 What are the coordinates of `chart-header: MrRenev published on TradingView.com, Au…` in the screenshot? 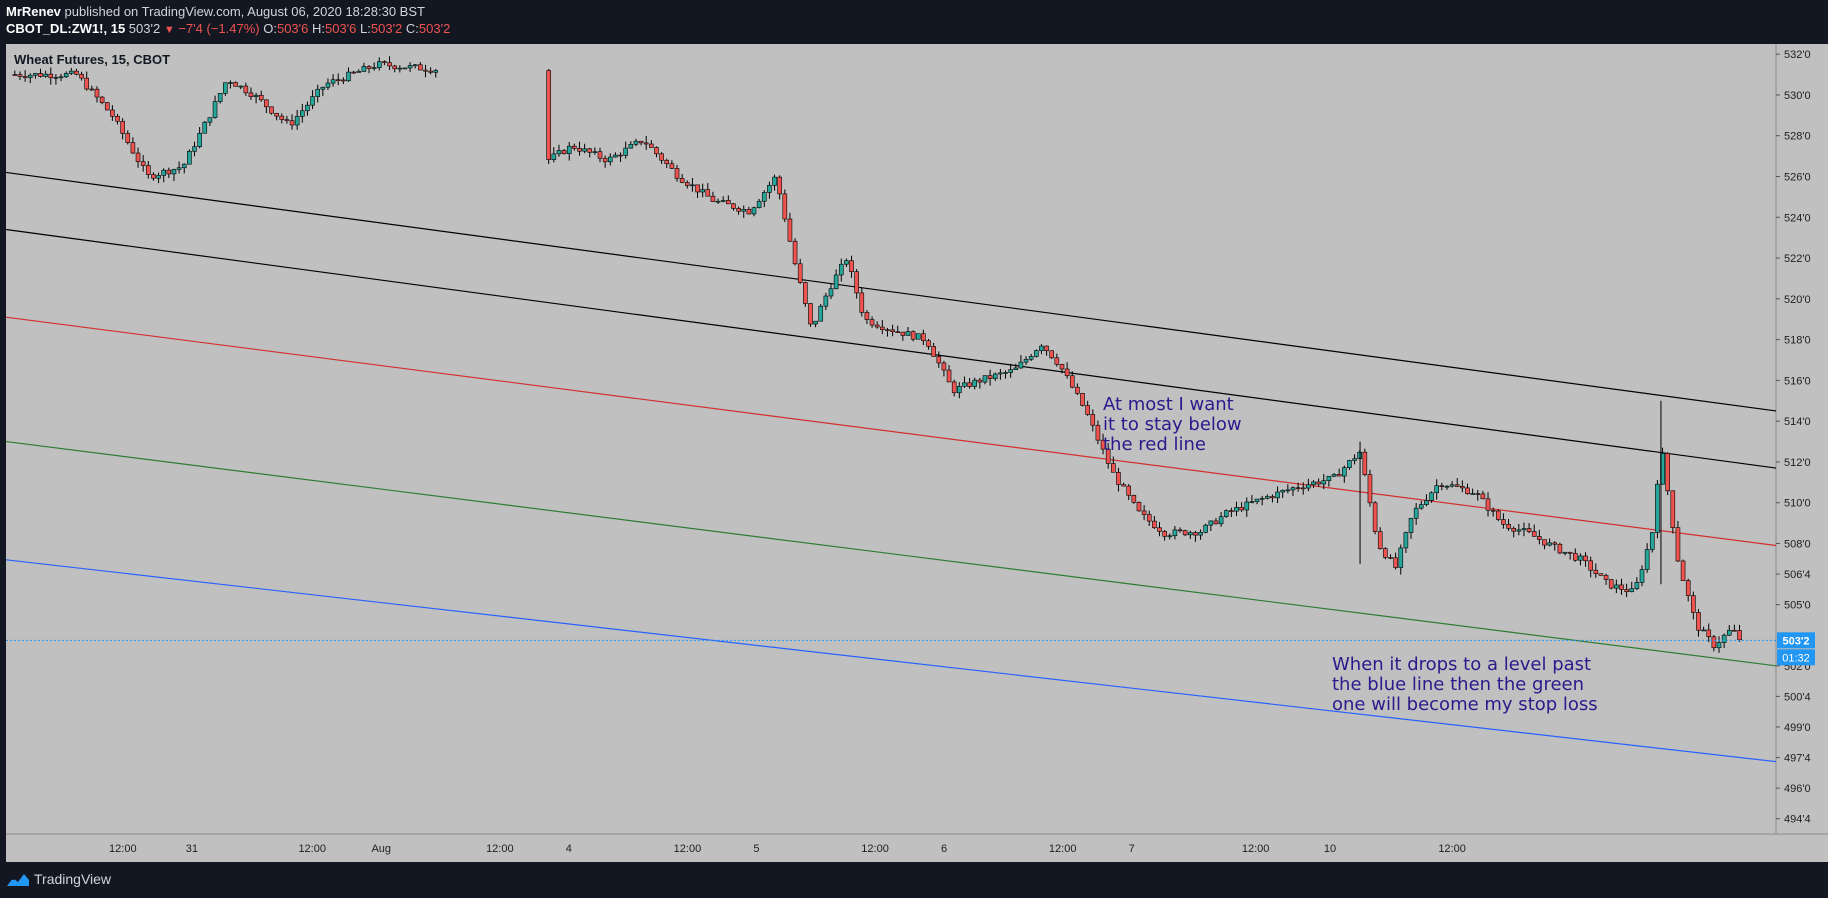 It's located at (914, 22).